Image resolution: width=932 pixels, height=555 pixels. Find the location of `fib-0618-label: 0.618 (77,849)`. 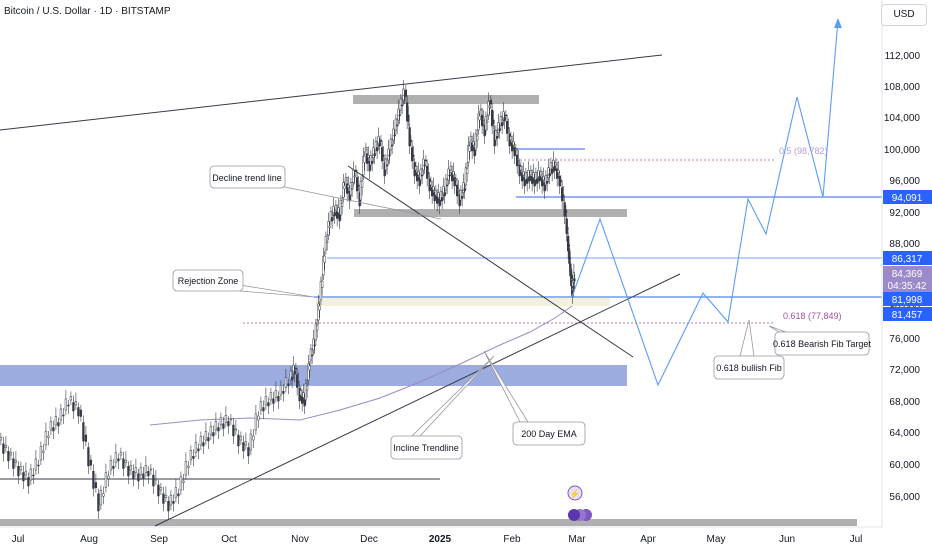

fib-0618-label: 0.618 (77,849) is located at coordinates (812, 316).